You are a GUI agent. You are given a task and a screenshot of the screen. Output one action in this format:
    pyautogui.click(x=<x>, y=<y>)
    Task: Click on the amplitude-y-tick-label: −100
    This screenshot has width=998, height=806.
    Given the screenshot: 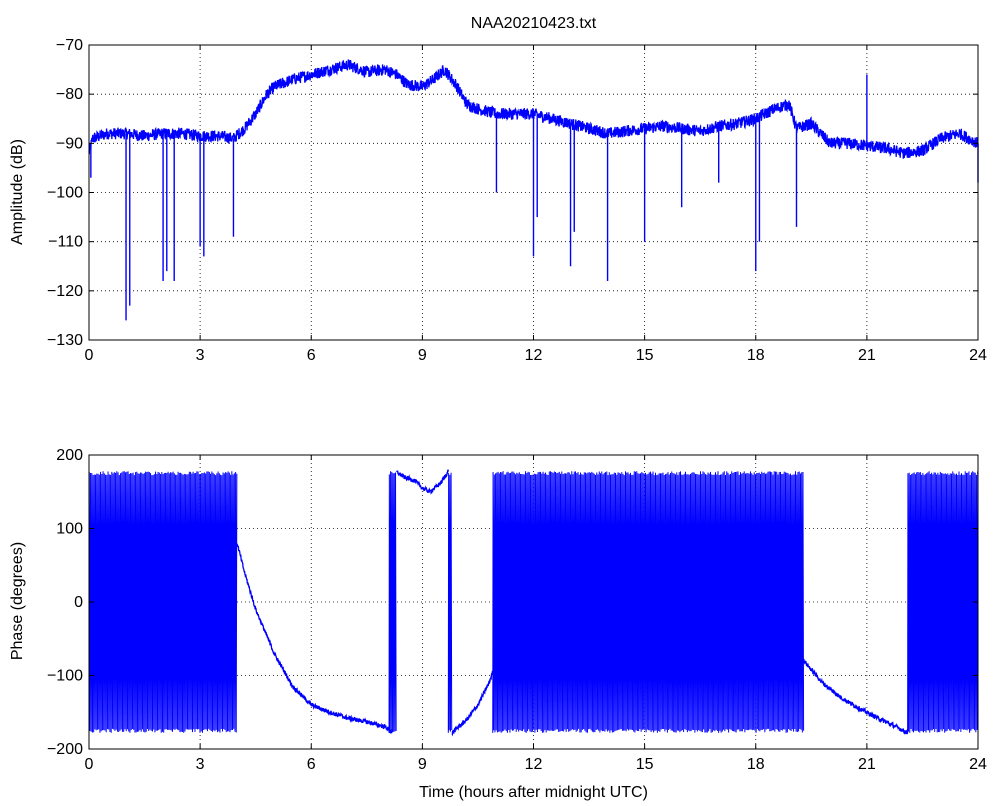 What is the action you would take?
    pyautogui.click(x=65, y=193)
    